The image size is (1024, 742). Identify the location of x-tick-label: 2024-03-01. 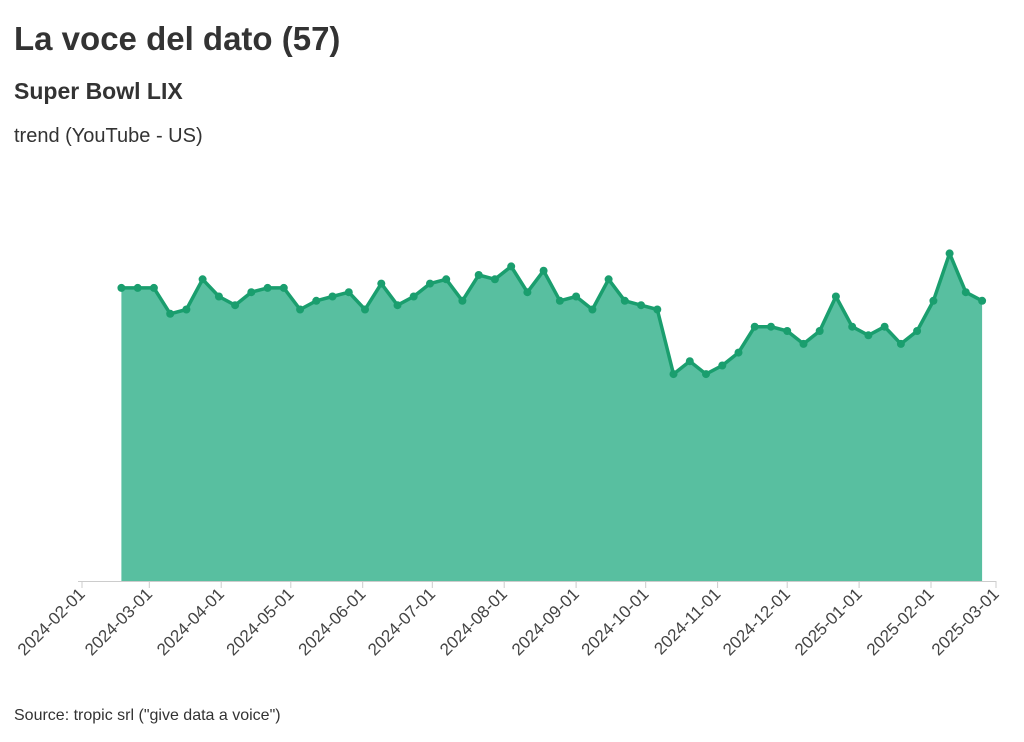
(118, 621).